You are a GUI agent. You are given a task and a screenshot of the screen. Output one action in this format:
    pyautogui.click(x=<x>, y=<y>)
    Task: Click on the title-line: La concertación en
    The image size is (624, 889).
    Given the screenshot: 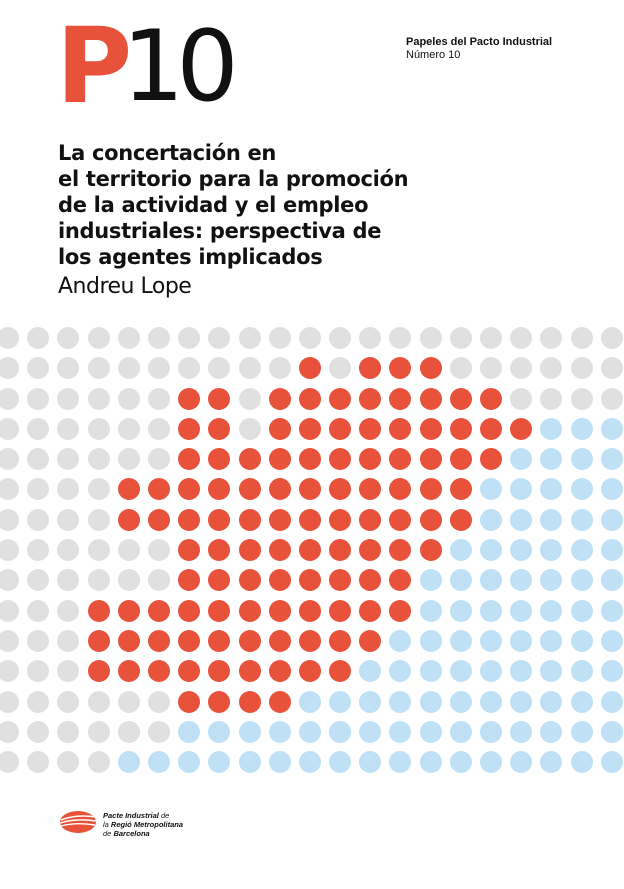 What is the action you would take?
    pyautogui.click(x=167, y=153)
    